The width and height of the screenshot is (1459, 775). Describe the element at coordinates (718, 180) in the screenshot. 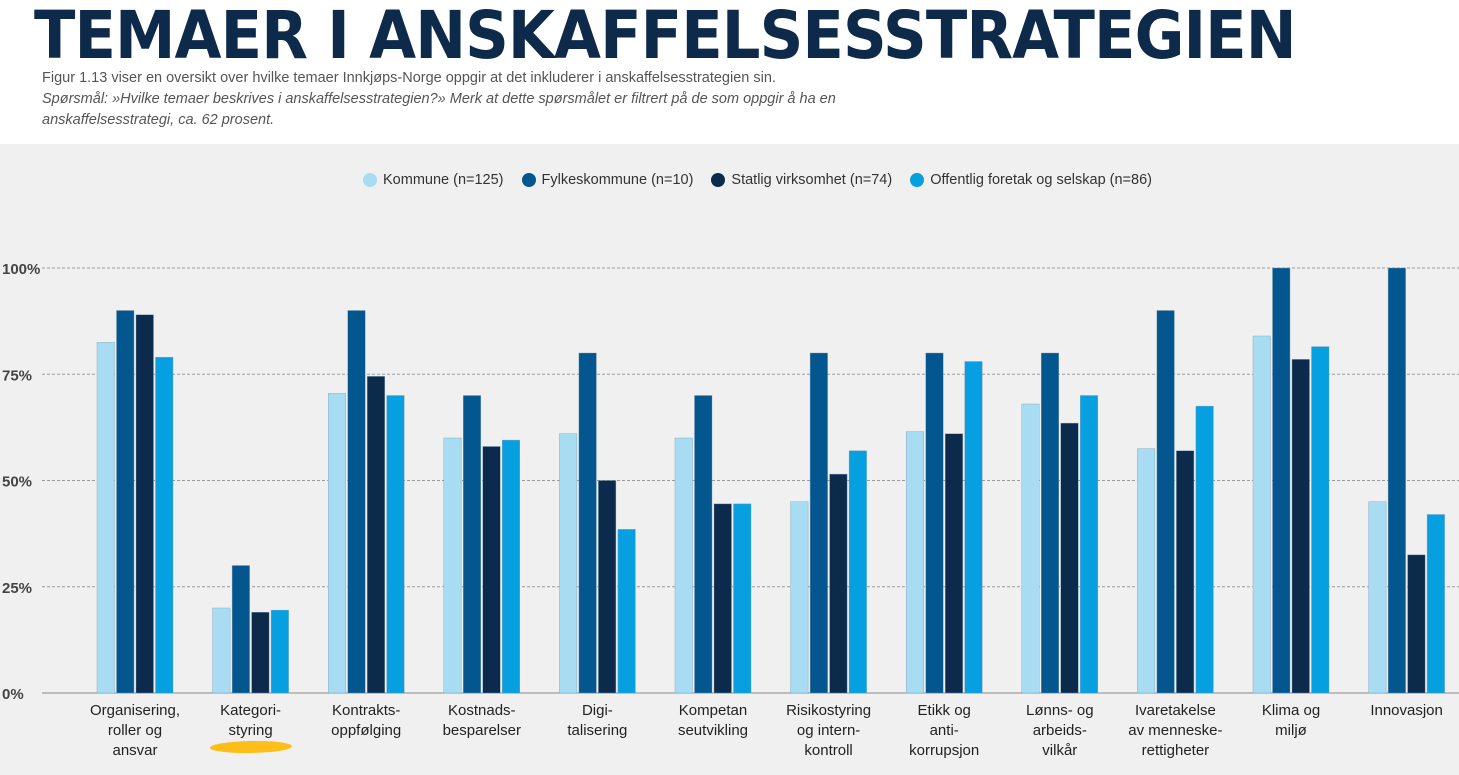

I see `legend-swatch-statlig` at that location.